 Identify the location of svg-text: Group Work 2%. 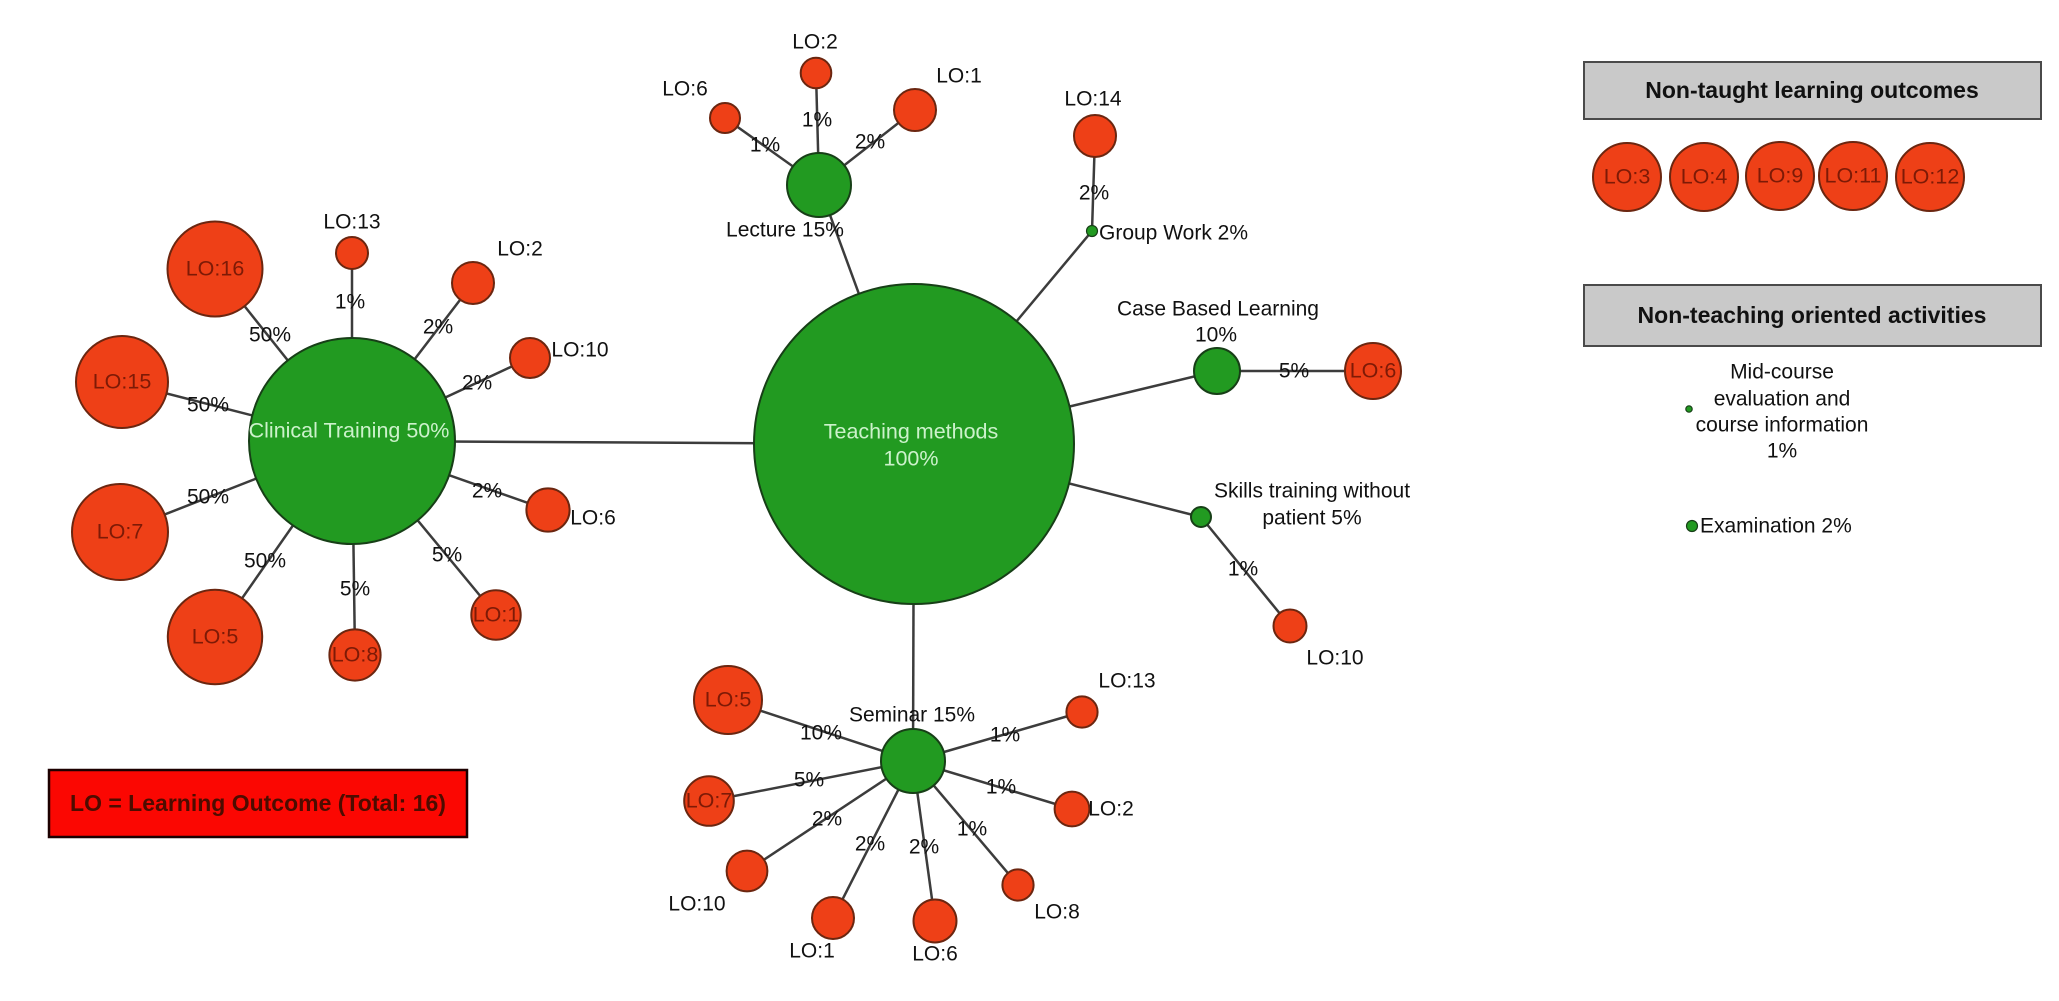
(1173, 233).